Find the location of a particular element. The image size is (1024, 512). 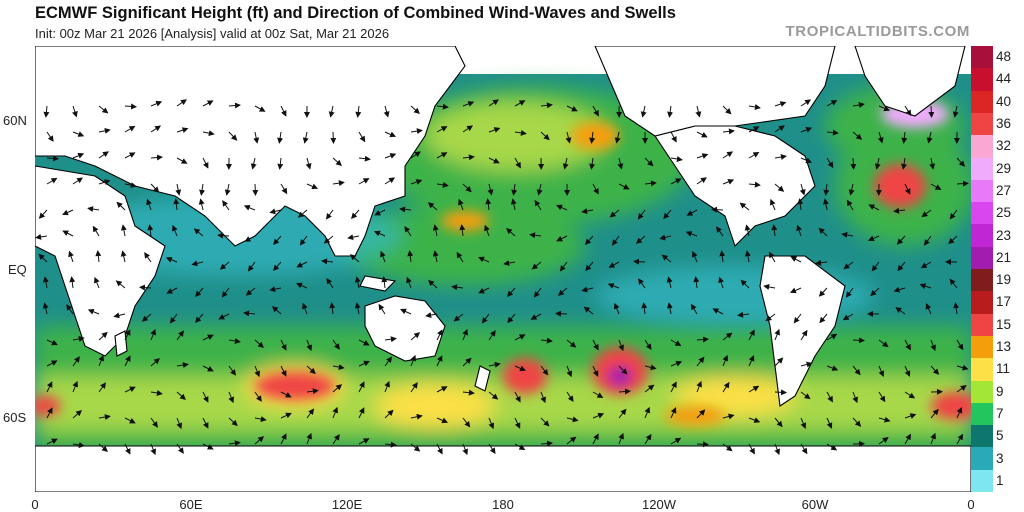

colorbar-level-label: 36 is located at coordinates (1004, 124).